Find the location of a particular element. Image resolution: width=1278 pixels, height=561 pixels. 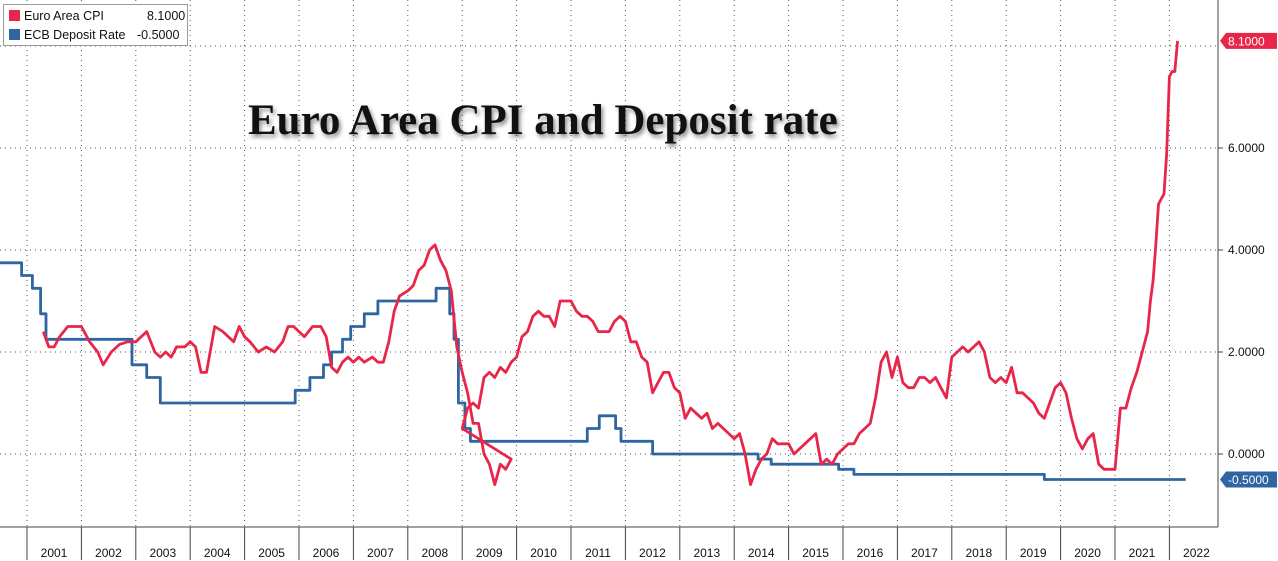

x-tick-label: 2021 is located at coordinates (1142, 553).